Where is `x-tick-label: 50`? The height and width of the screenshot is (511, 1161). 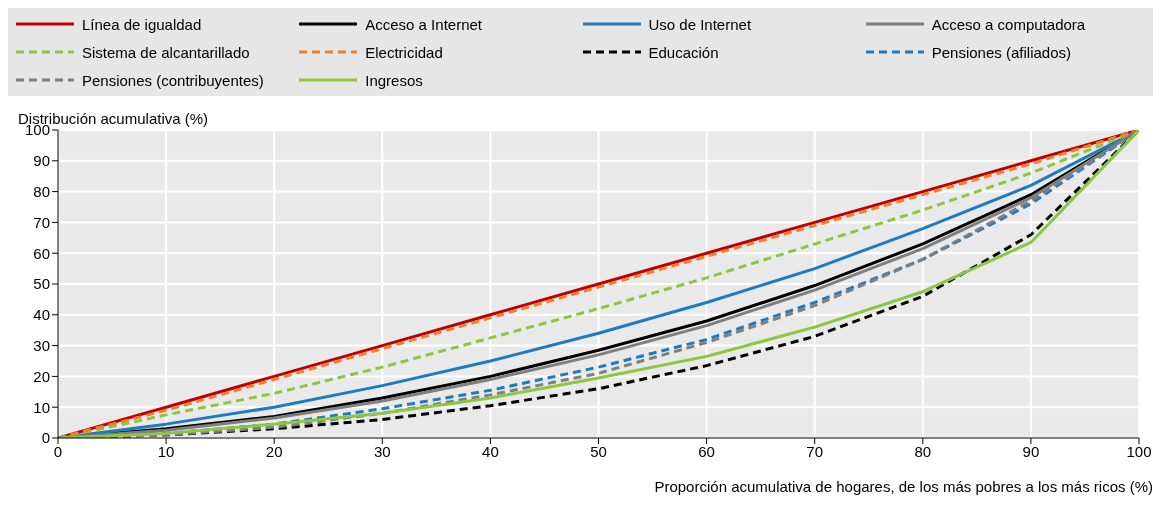 x-tick-label: 50 is located at coordinates (598, 451).